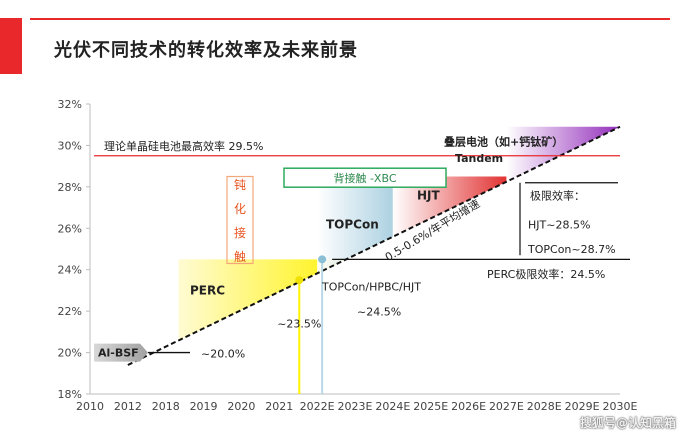 This screenshot has width=684, height=439. Describe the element at coordinates (204, 406) in the screenshot. I see `x-tick-label: 2019` at that location.